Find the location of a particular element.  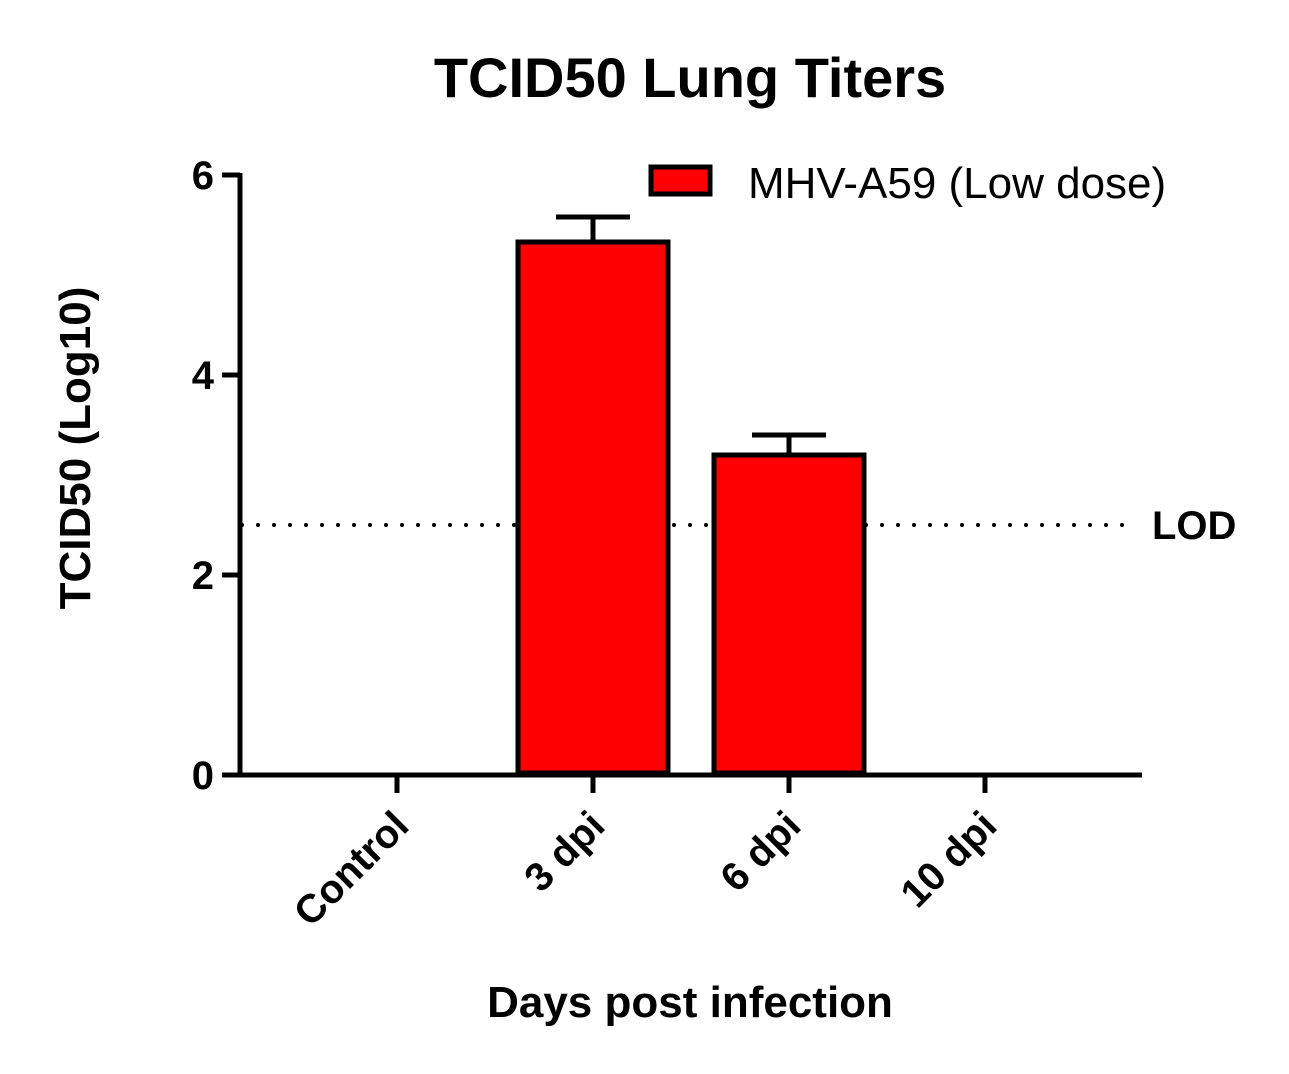

y-tick-label: 0 is located at coordinates (203, 776).